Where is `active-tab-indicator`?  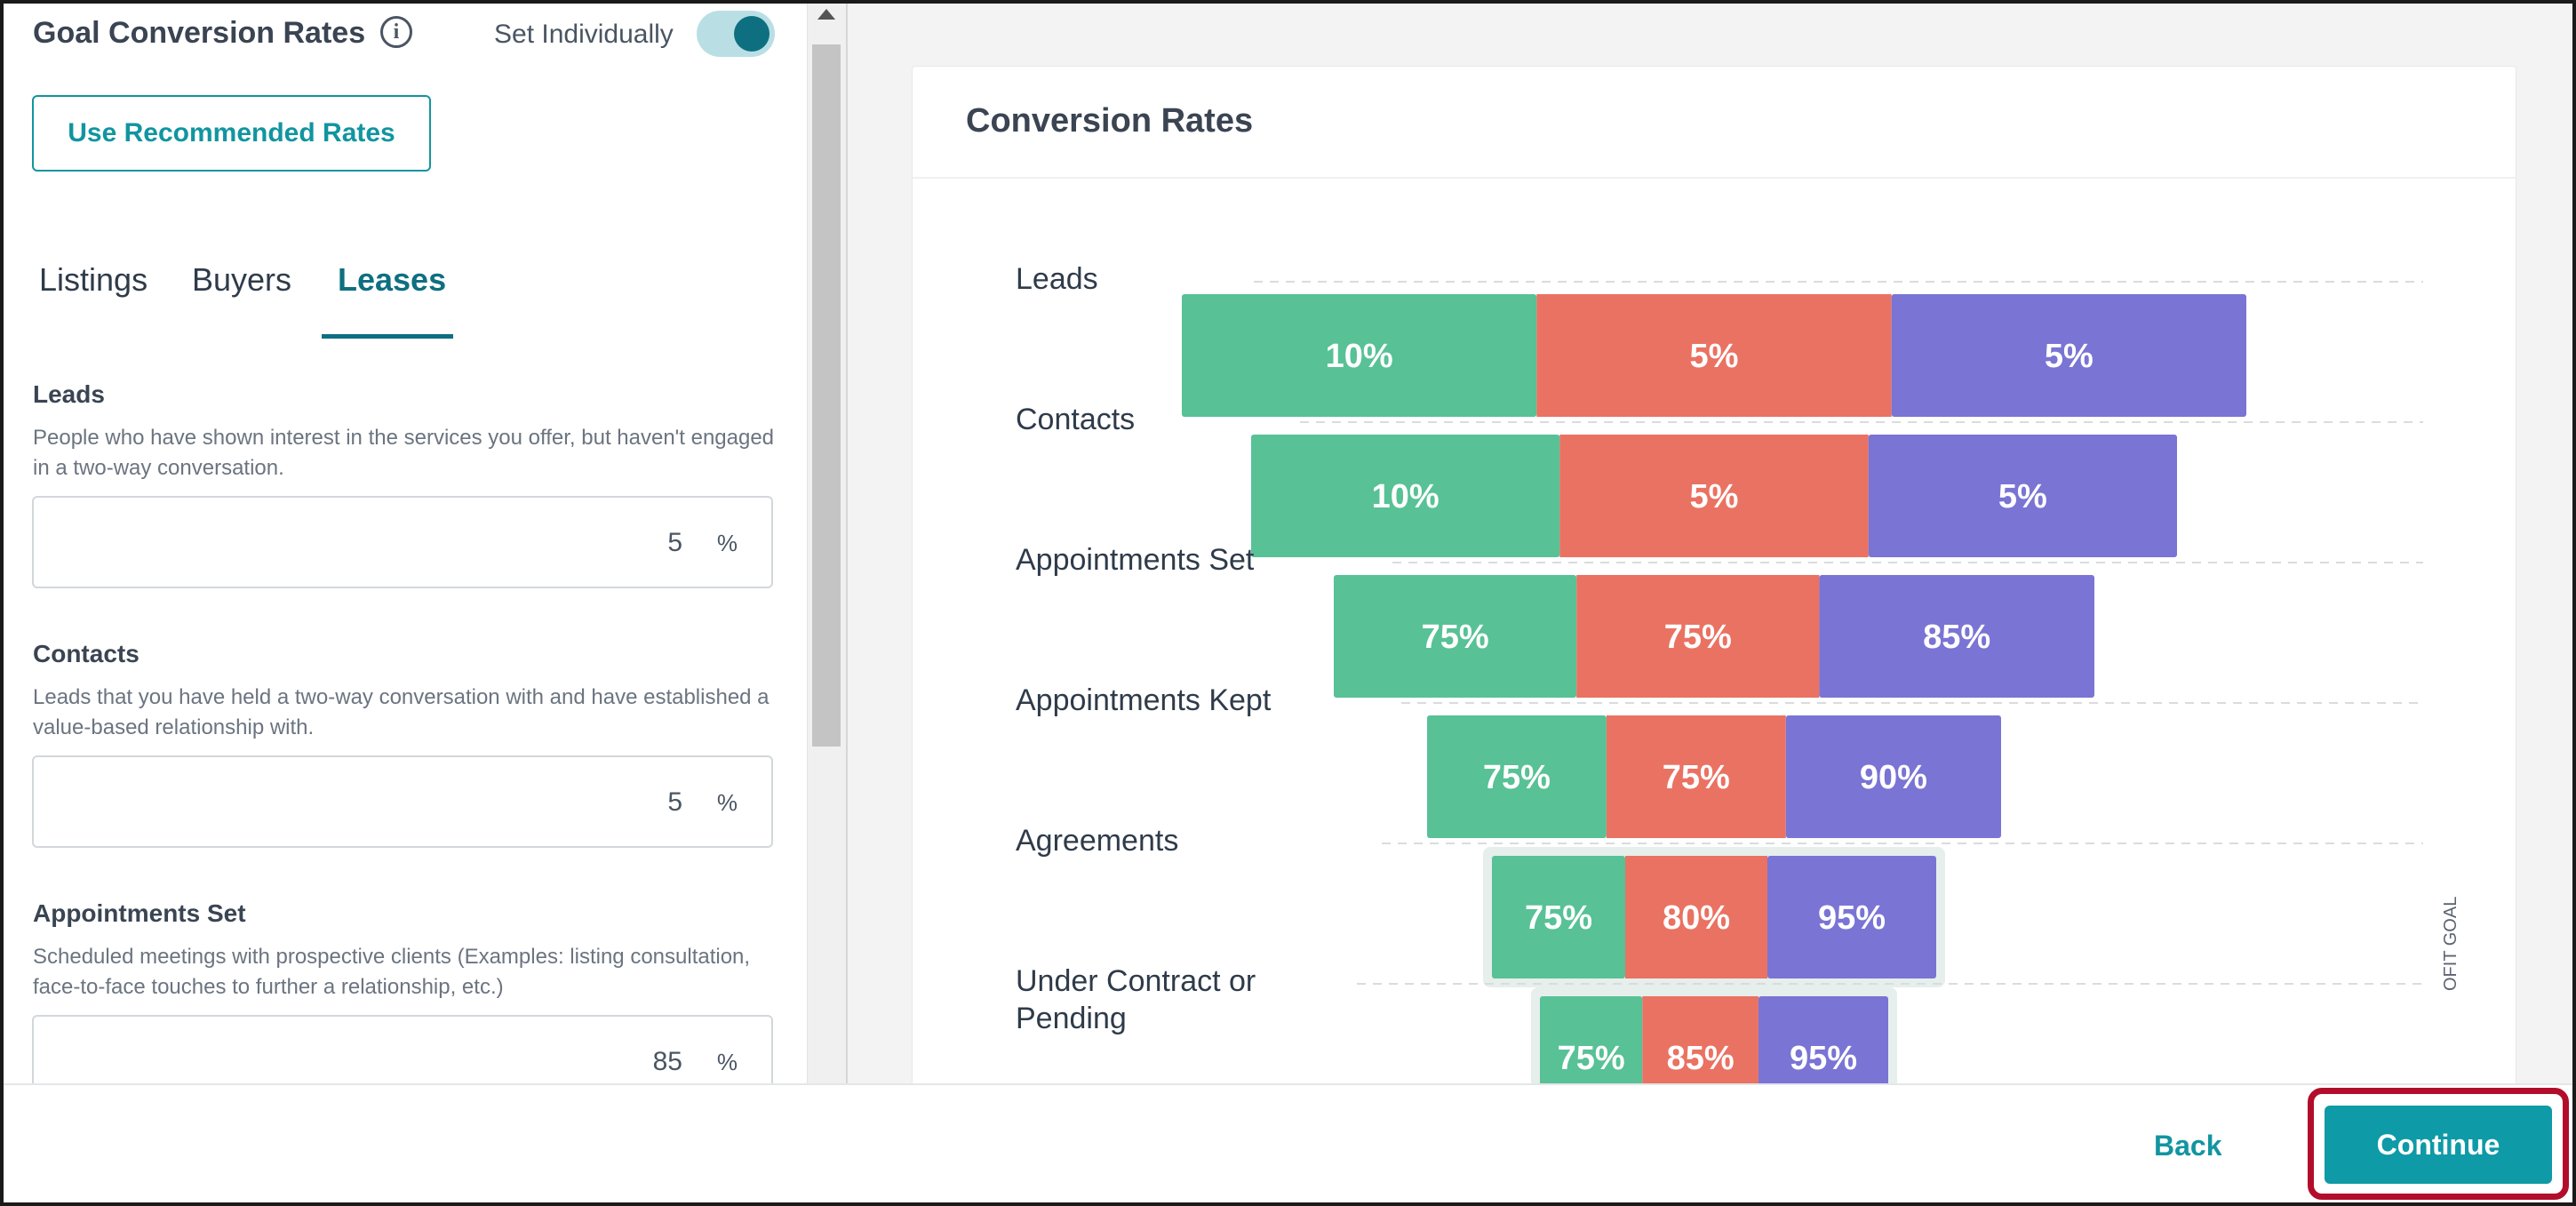
active-tab-indicator is located at coordinates (388, 336).